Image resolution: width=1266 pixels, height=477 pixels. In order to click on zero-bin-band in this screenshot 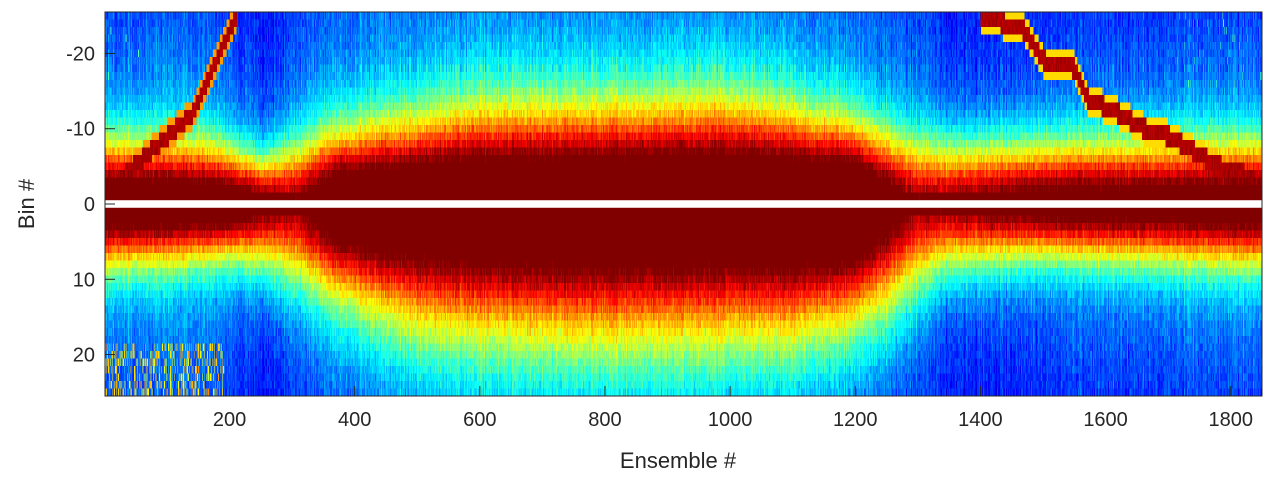, I will do `click(683, 204)`.